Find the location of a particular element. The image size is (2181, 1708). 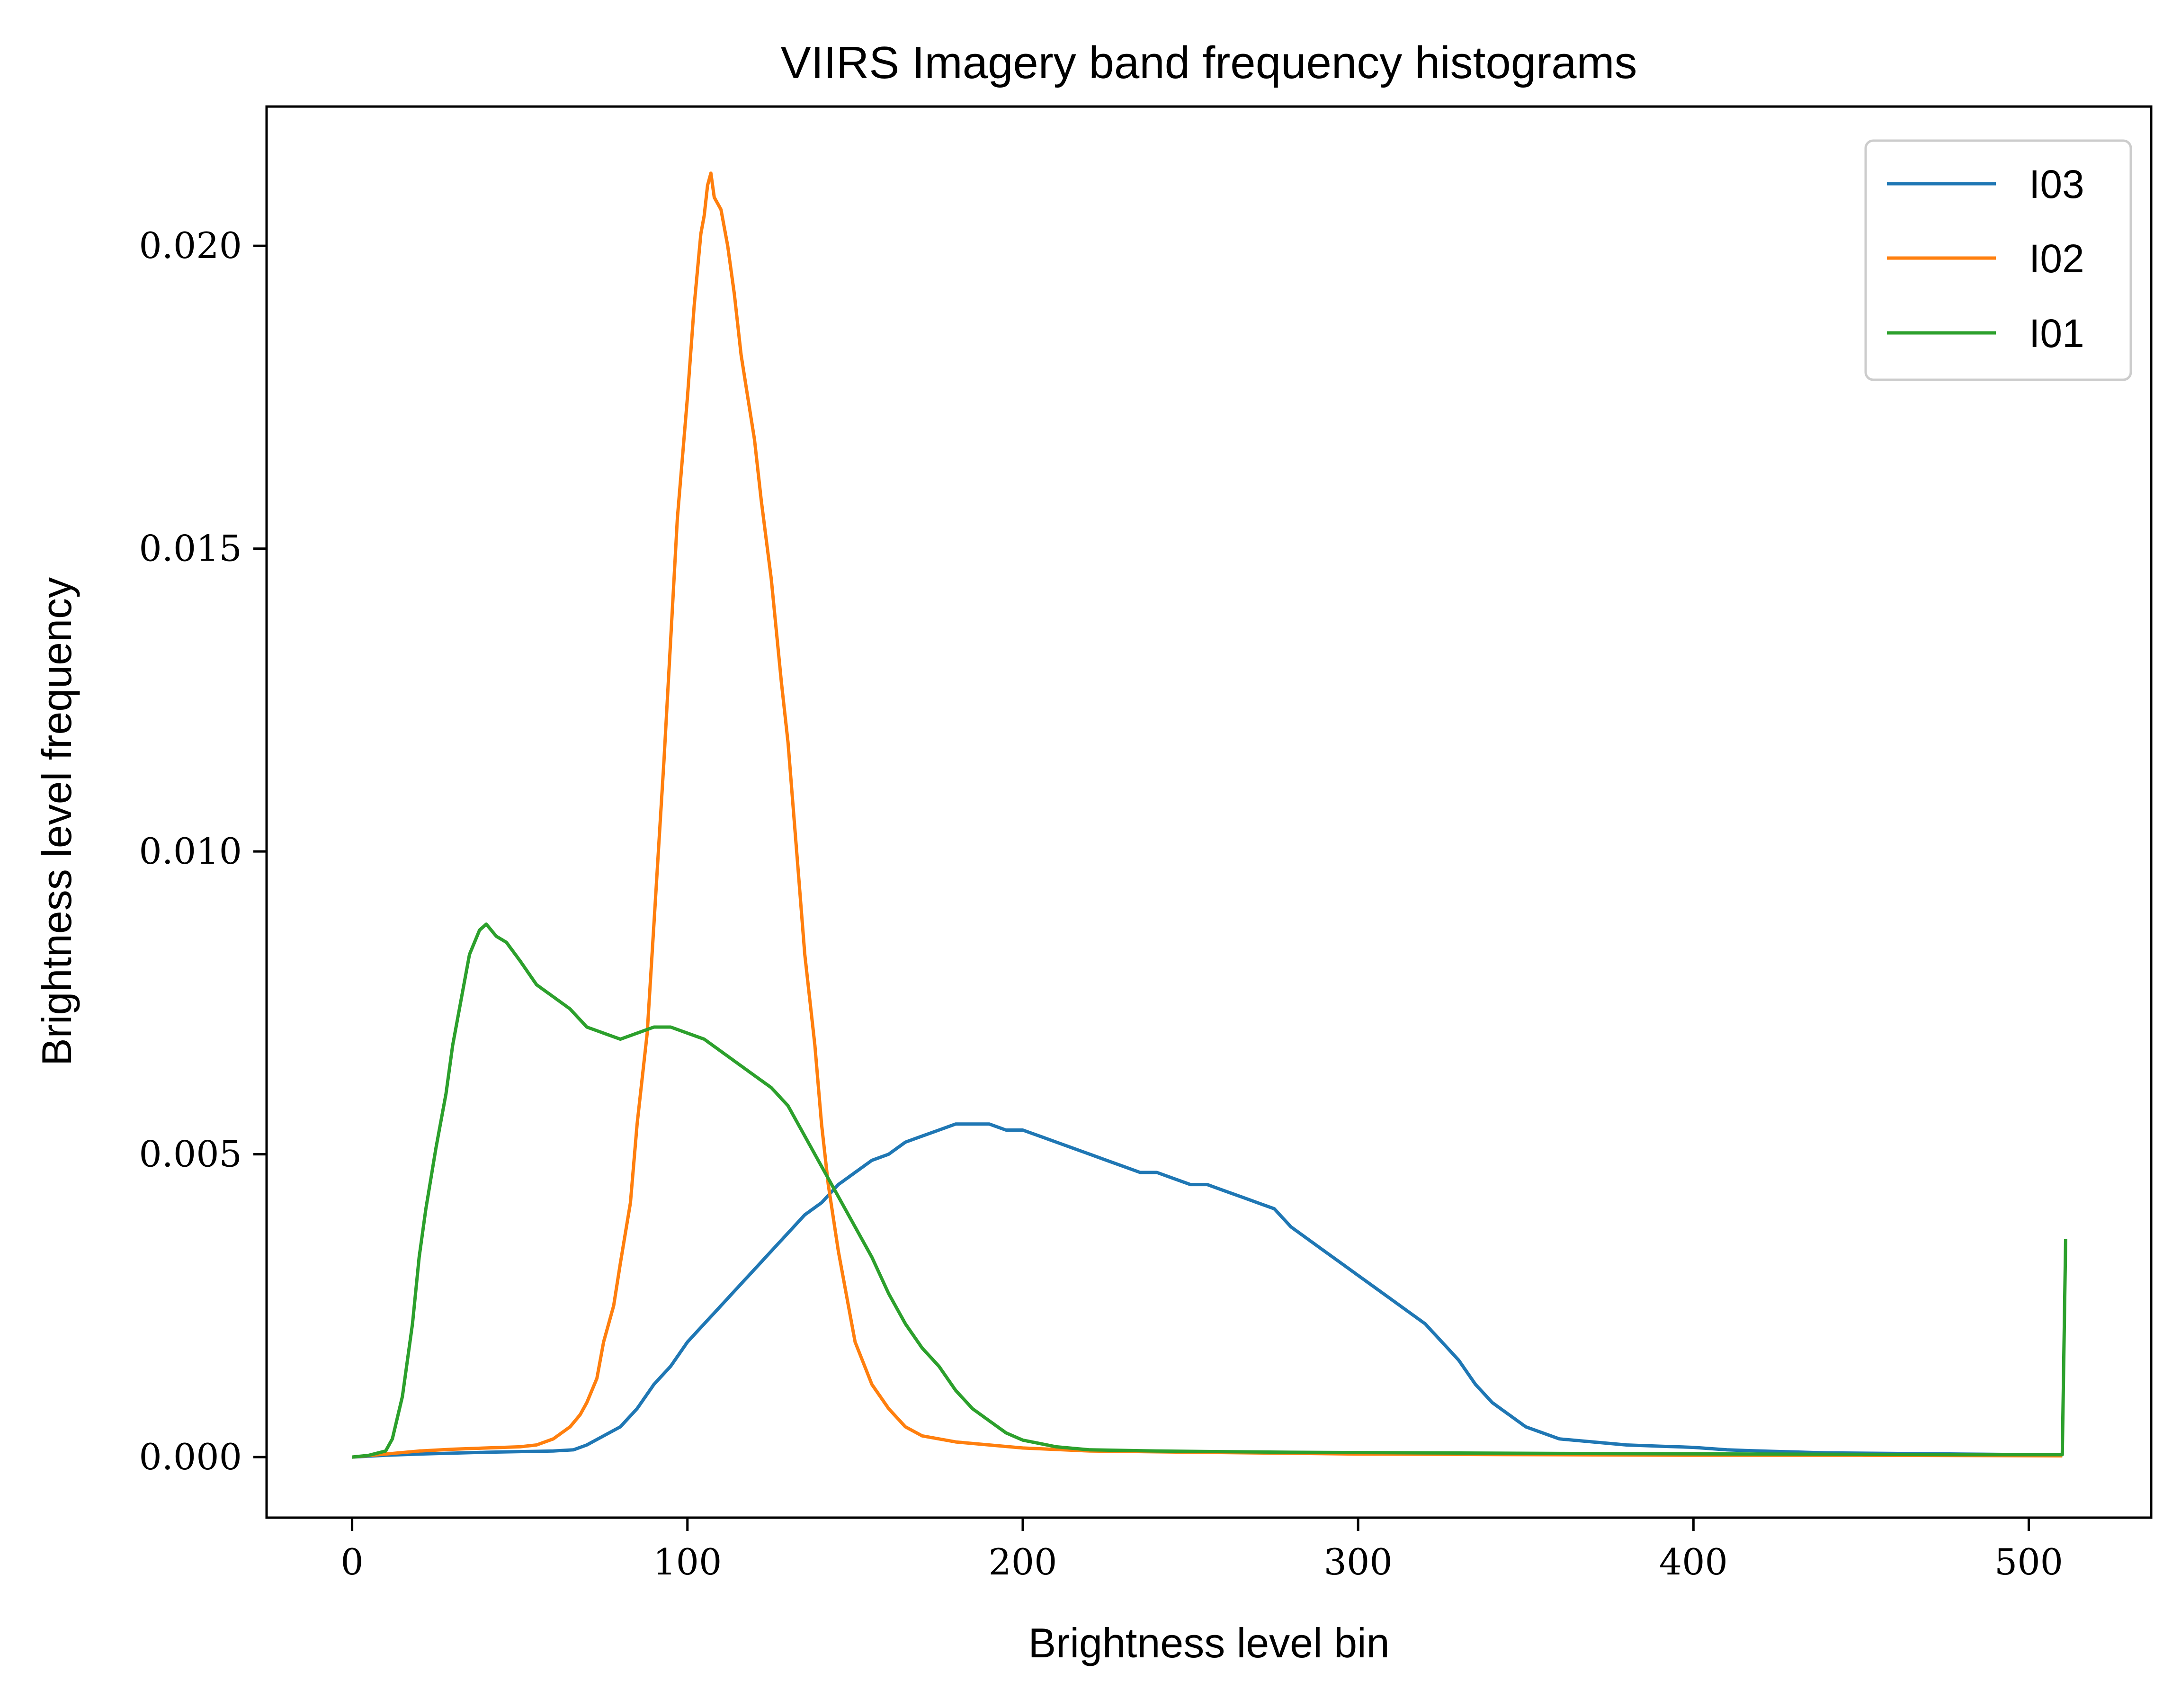

legend-label-i02: I02 is located at coordinates (2056, 258).